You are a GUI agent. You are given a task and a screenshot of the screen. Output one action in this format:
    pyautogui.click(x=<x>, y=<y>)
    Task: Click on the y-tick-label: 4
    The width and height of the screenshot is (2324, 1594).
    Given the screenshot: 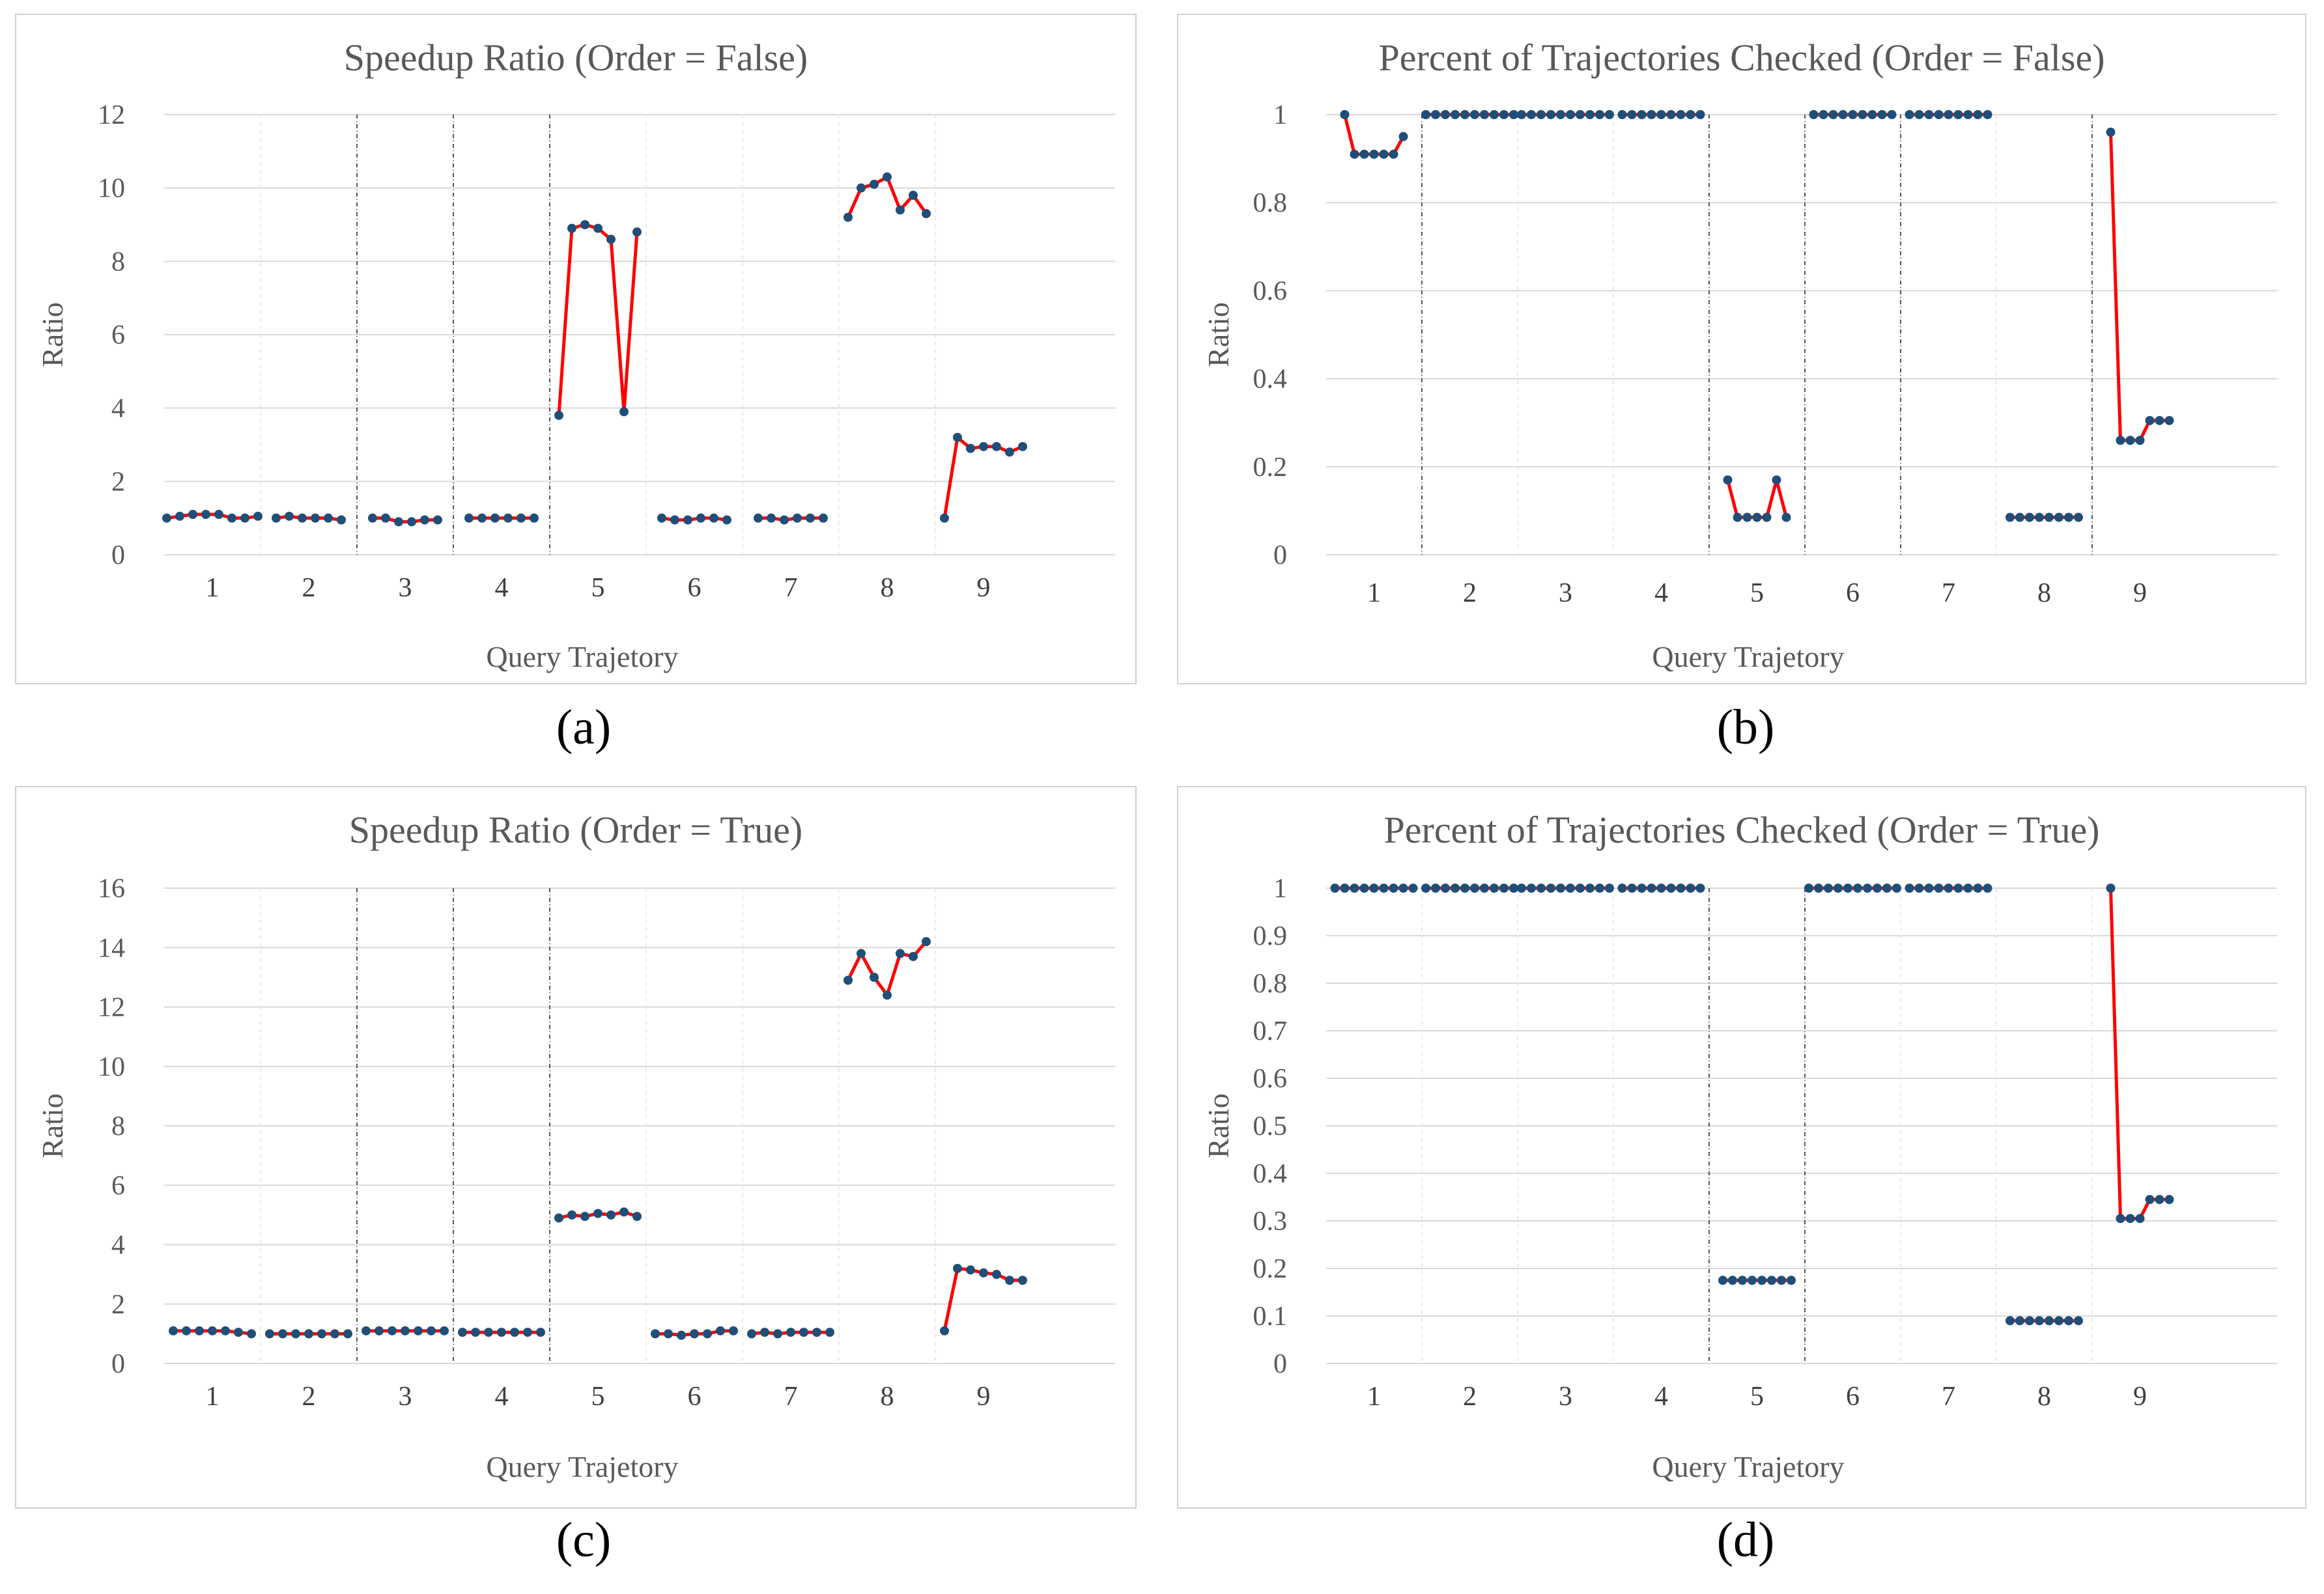 What is the action you would take?
    pyautogui.click(x=118, y=409)
    